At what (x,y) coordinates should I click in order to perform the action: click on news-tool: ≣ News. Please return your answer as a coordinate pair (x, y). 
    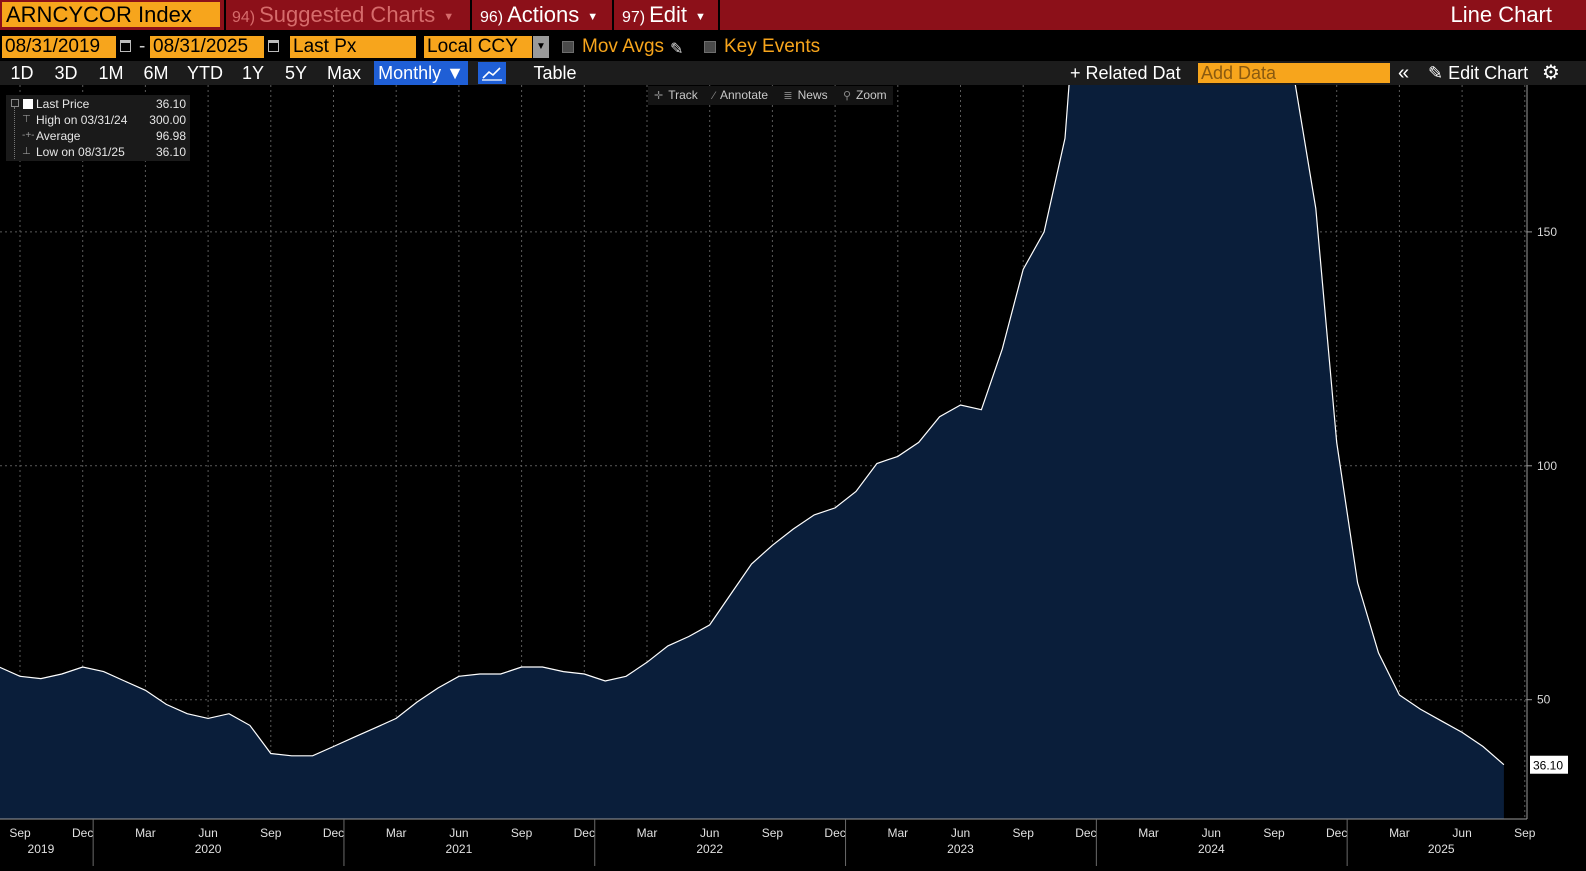
    Looking at the image, I should click on (805, 96).